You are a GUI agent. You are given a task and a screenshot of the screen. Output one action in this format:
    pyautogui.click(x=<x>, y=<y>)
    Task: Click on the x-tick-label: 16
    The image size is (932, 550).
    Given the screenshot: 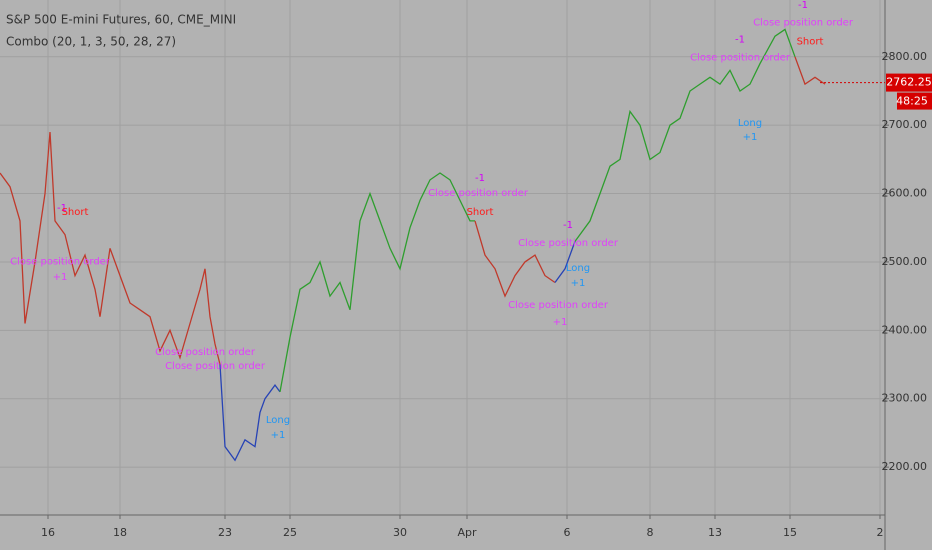 What is the action you would take?
    pyautogui.click(x=48, y=532)
    